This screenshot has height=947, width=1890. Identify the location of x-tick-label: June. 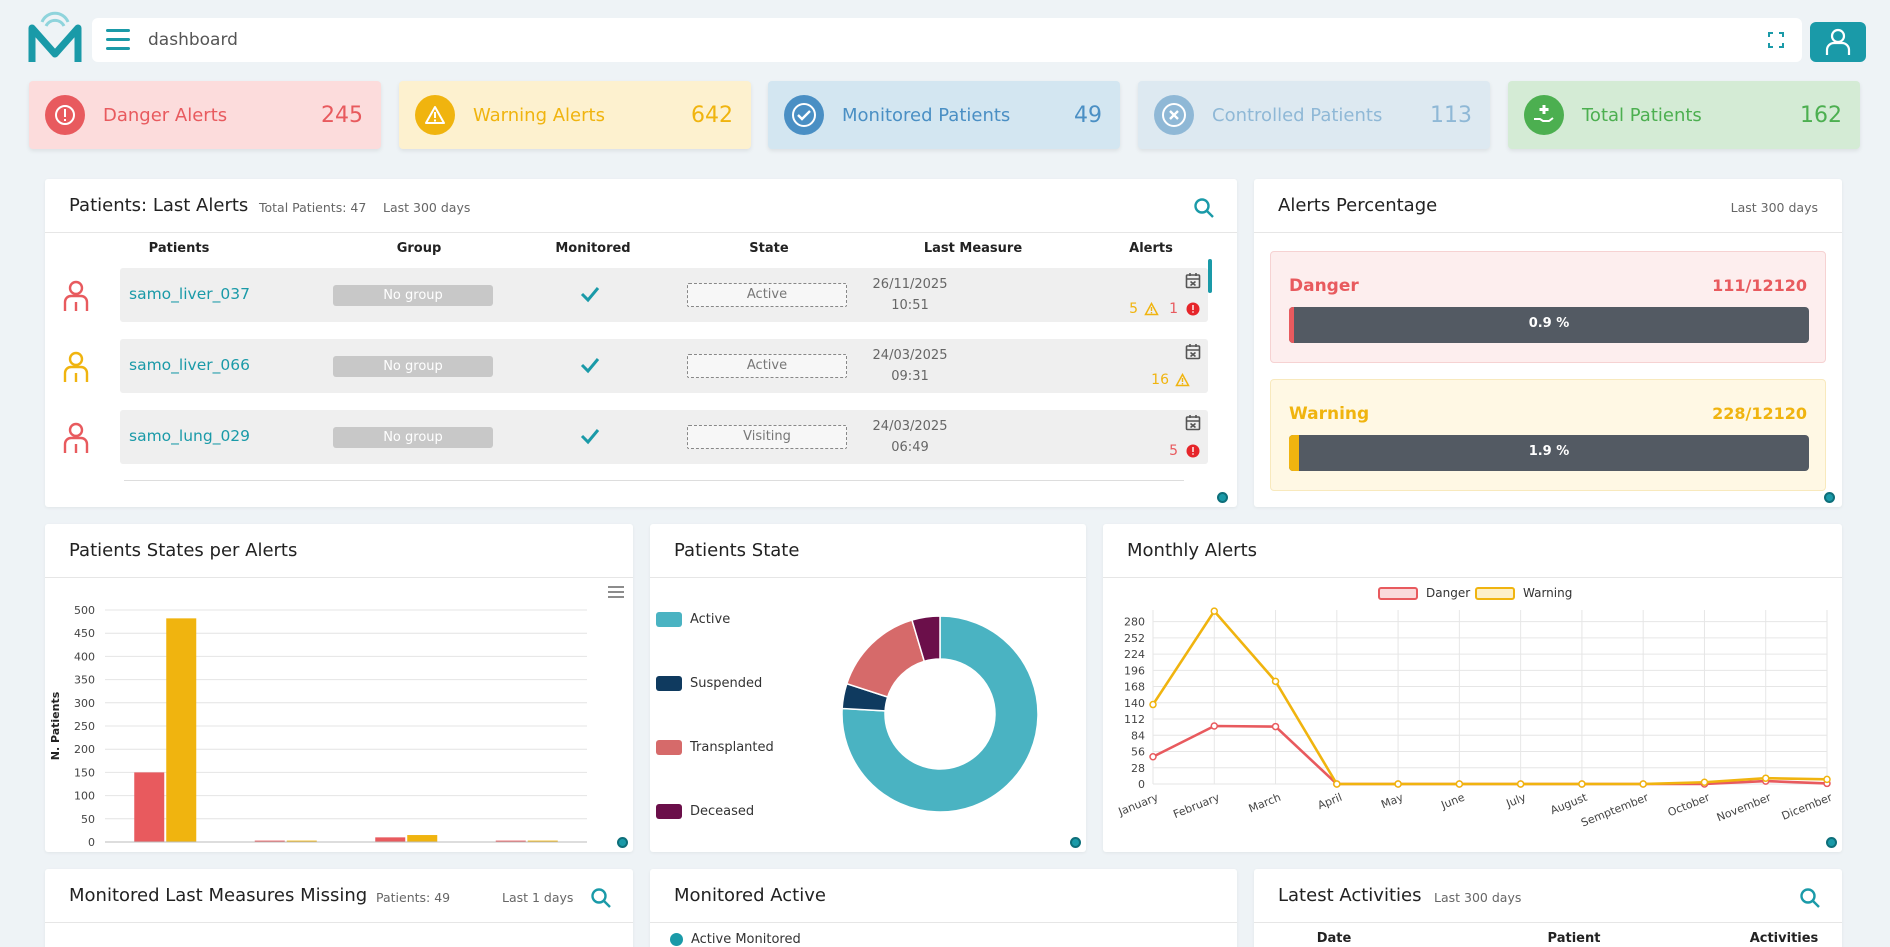
(1452, 801).